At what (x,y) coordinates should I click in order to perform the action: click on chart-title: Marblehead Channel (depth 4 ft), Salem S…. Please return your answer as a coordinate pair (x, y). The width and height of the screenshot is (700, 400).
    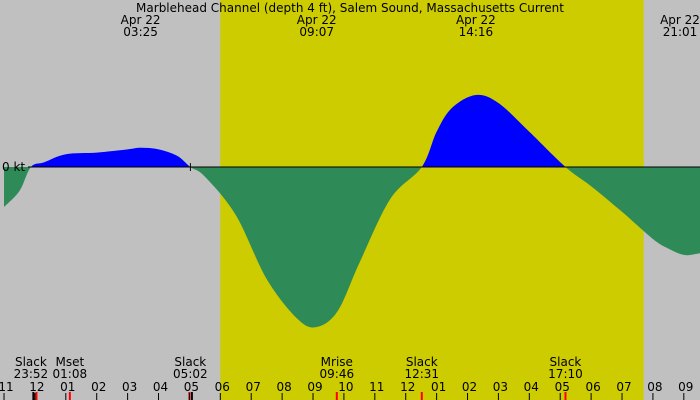
    Looking at the image, I should click on (350, 8).